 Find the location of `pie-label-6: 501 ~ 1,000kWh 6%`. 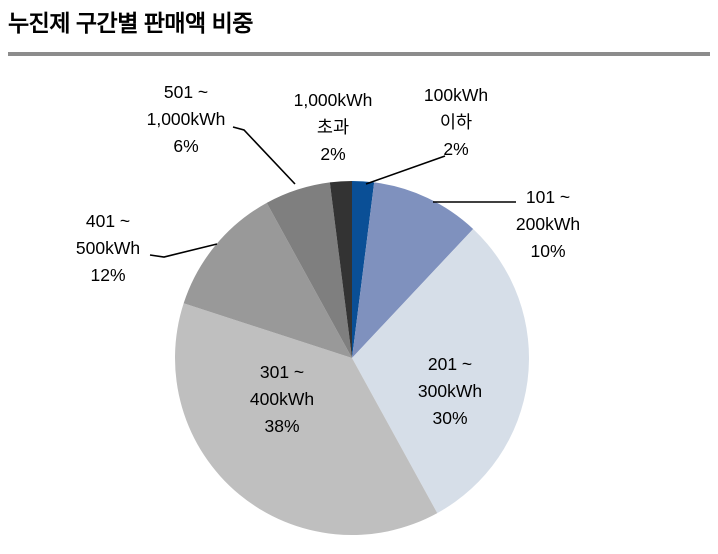

pie-label-6: 501 ~ 1,000kWh 6% is located at coordinates (186, 119).